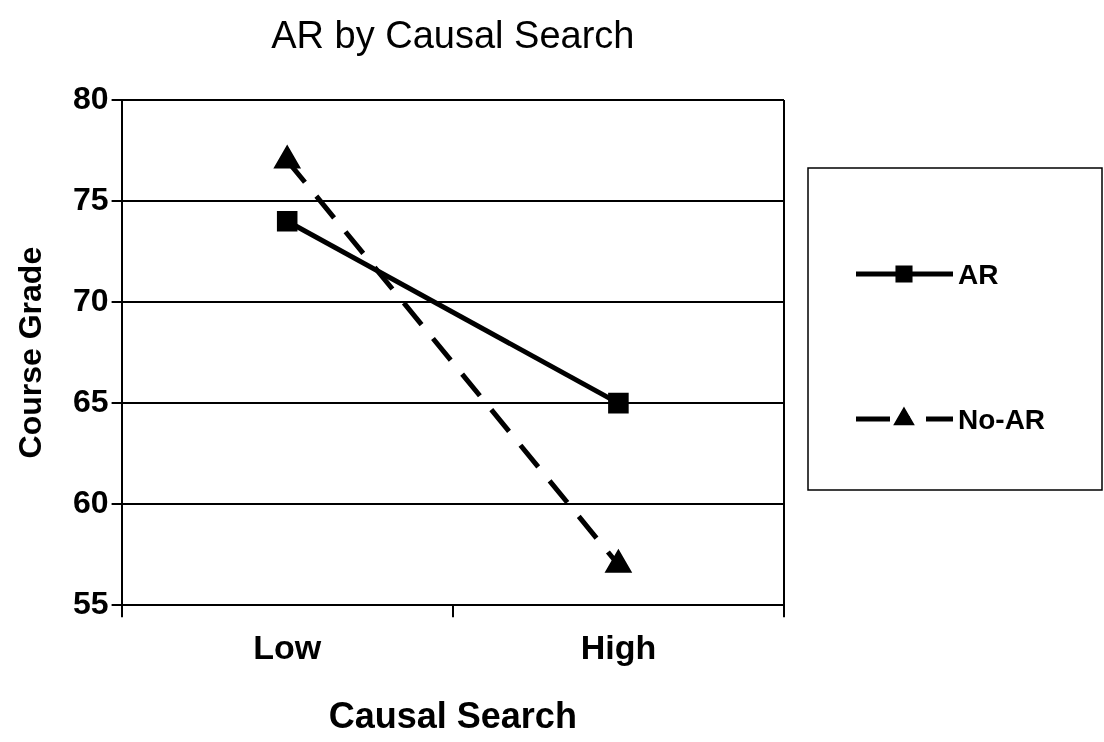  I want to click on legend-label: AR, so click(978, 274).